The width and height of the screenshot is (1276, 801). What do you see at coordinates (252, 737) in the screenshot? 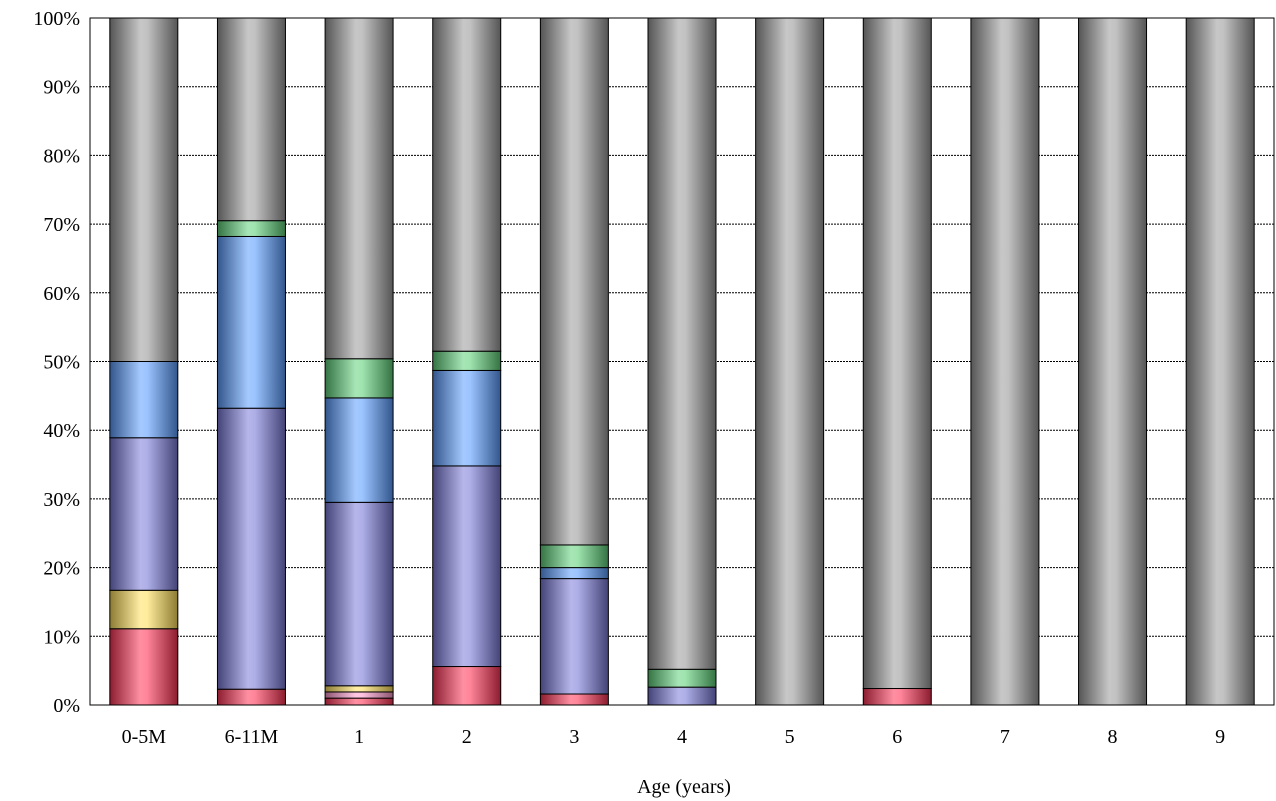
I see `x-tick-label: 6-11M` at bounding box center [252, 737].